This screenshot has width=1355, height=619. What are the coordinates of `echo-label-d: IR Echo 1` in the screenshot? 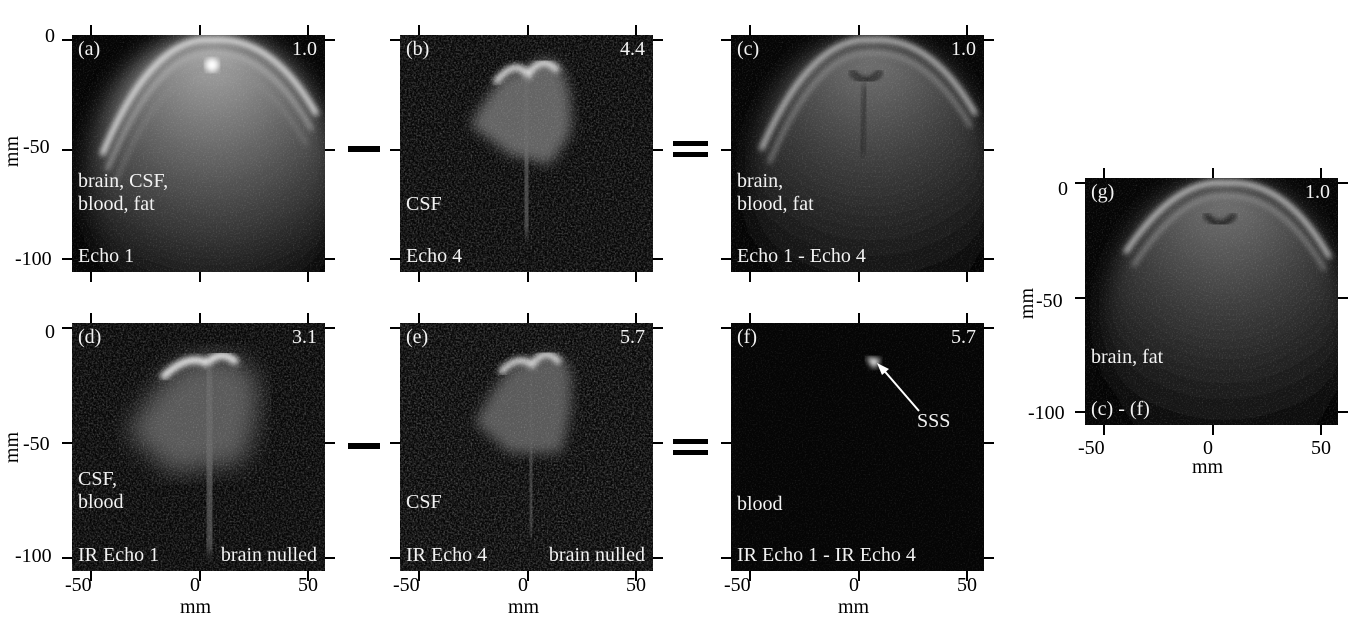 It's located at (119, 555).